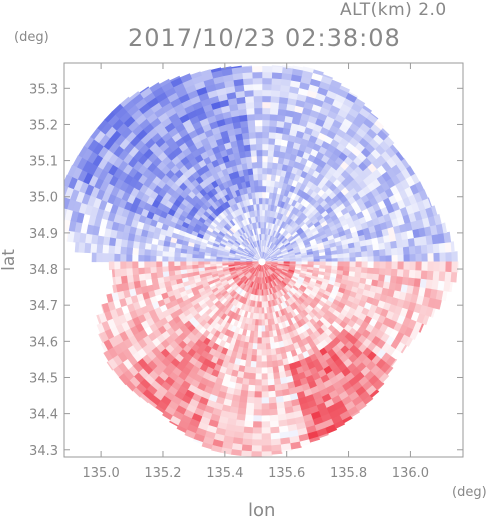  I want to click on y-tick-label: 34.3, so click(43, 451).